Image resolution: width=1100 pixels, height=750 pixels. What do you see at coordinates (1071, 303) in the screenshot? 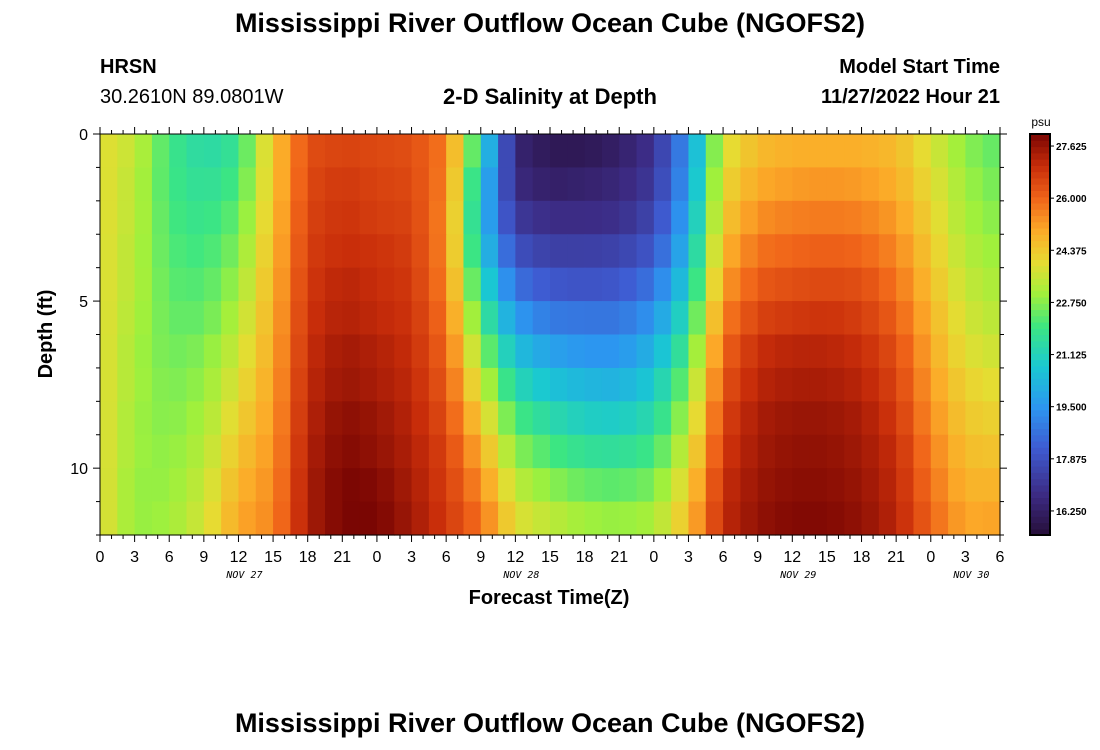
I see `colorbar-label: 22.750` at bounding box center [1071, 303].